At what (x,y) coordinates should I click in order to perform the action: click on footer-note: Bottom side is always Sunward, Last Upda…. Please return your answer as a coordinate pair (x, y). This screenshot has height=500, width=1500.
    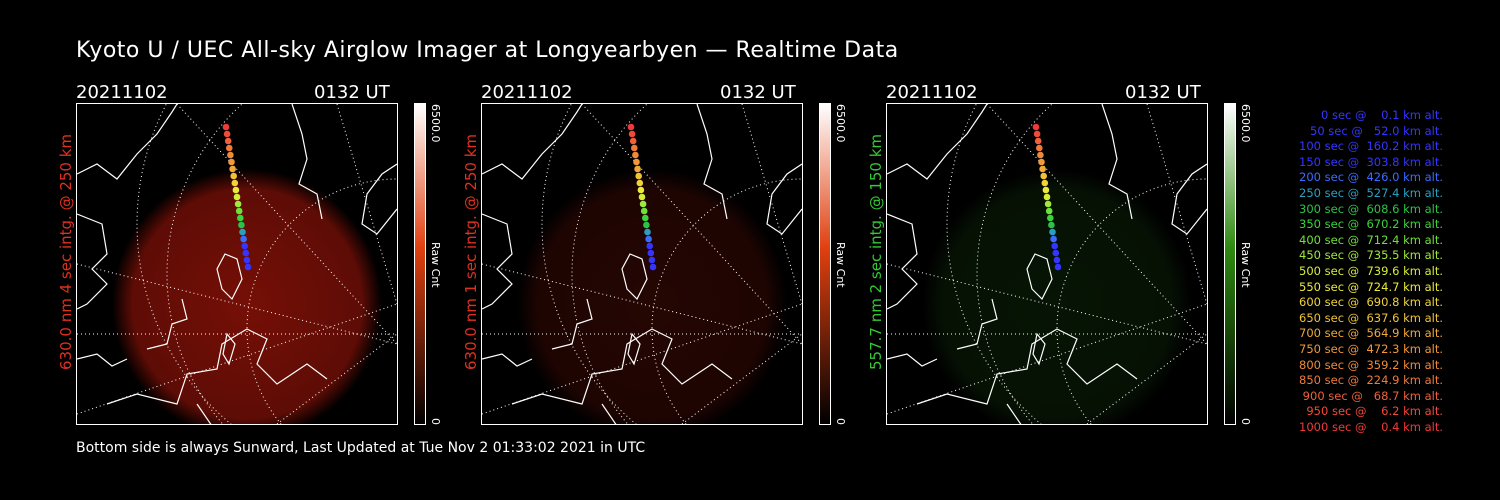
    Looking at the image, I should click on (361, 448).